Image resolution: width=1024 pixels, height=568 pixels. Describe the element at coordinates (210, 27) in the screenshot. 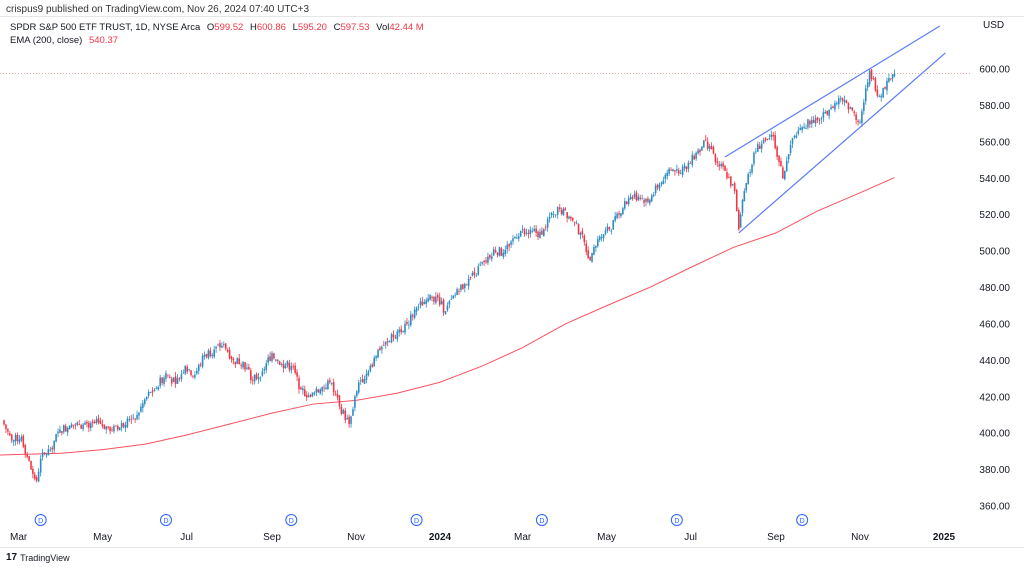

I see `open-label: O` at that location.